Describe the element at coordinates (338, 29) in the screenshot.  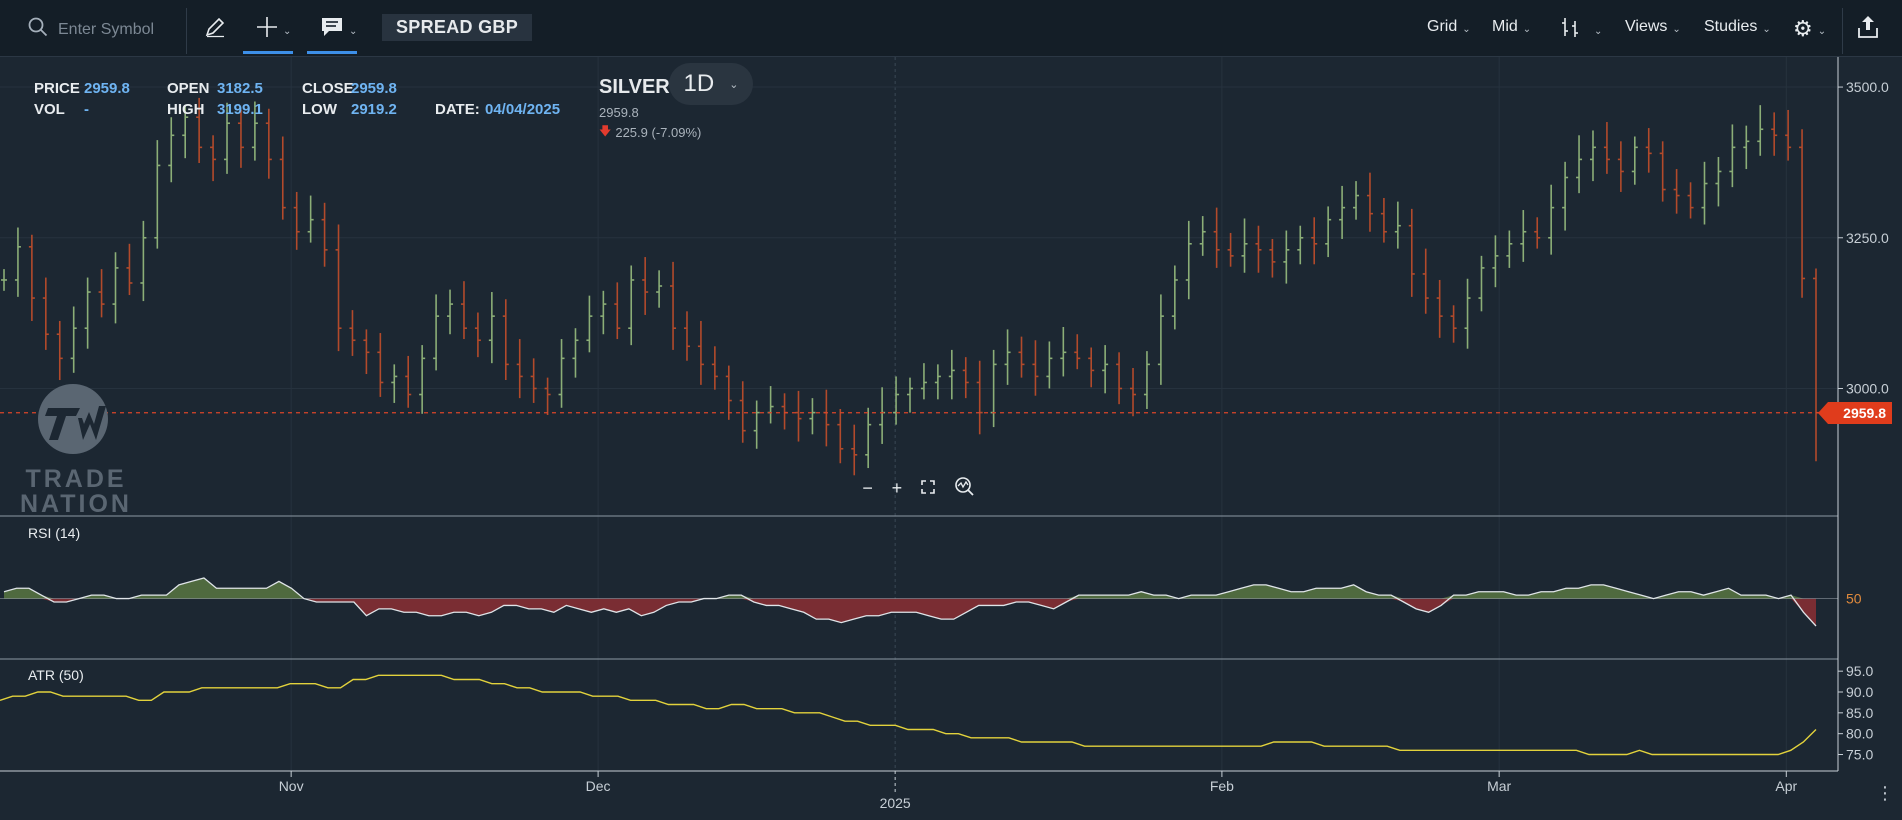
I see `annotation-tool-button: ⌄` at that location.